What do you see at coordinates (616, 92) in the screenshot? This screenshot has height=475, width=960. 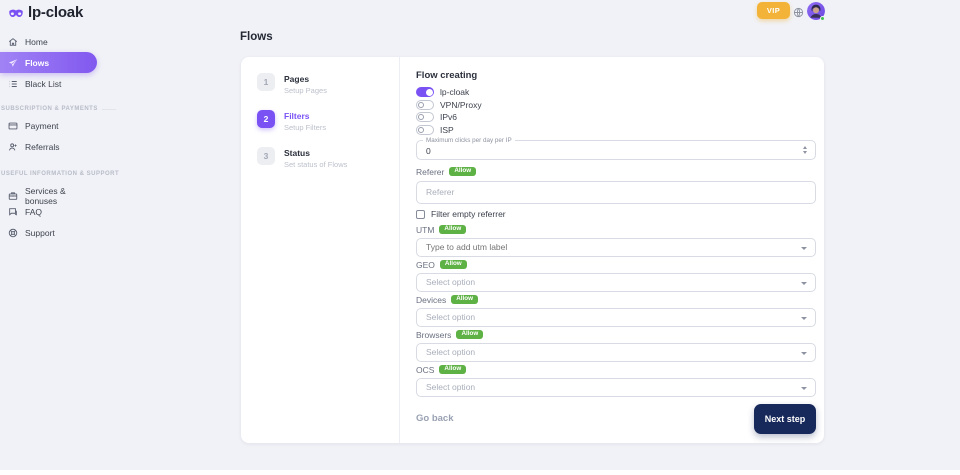 I see `toggle-row-lp-cloak: lp-cloak` at bounding box center [616, 92].